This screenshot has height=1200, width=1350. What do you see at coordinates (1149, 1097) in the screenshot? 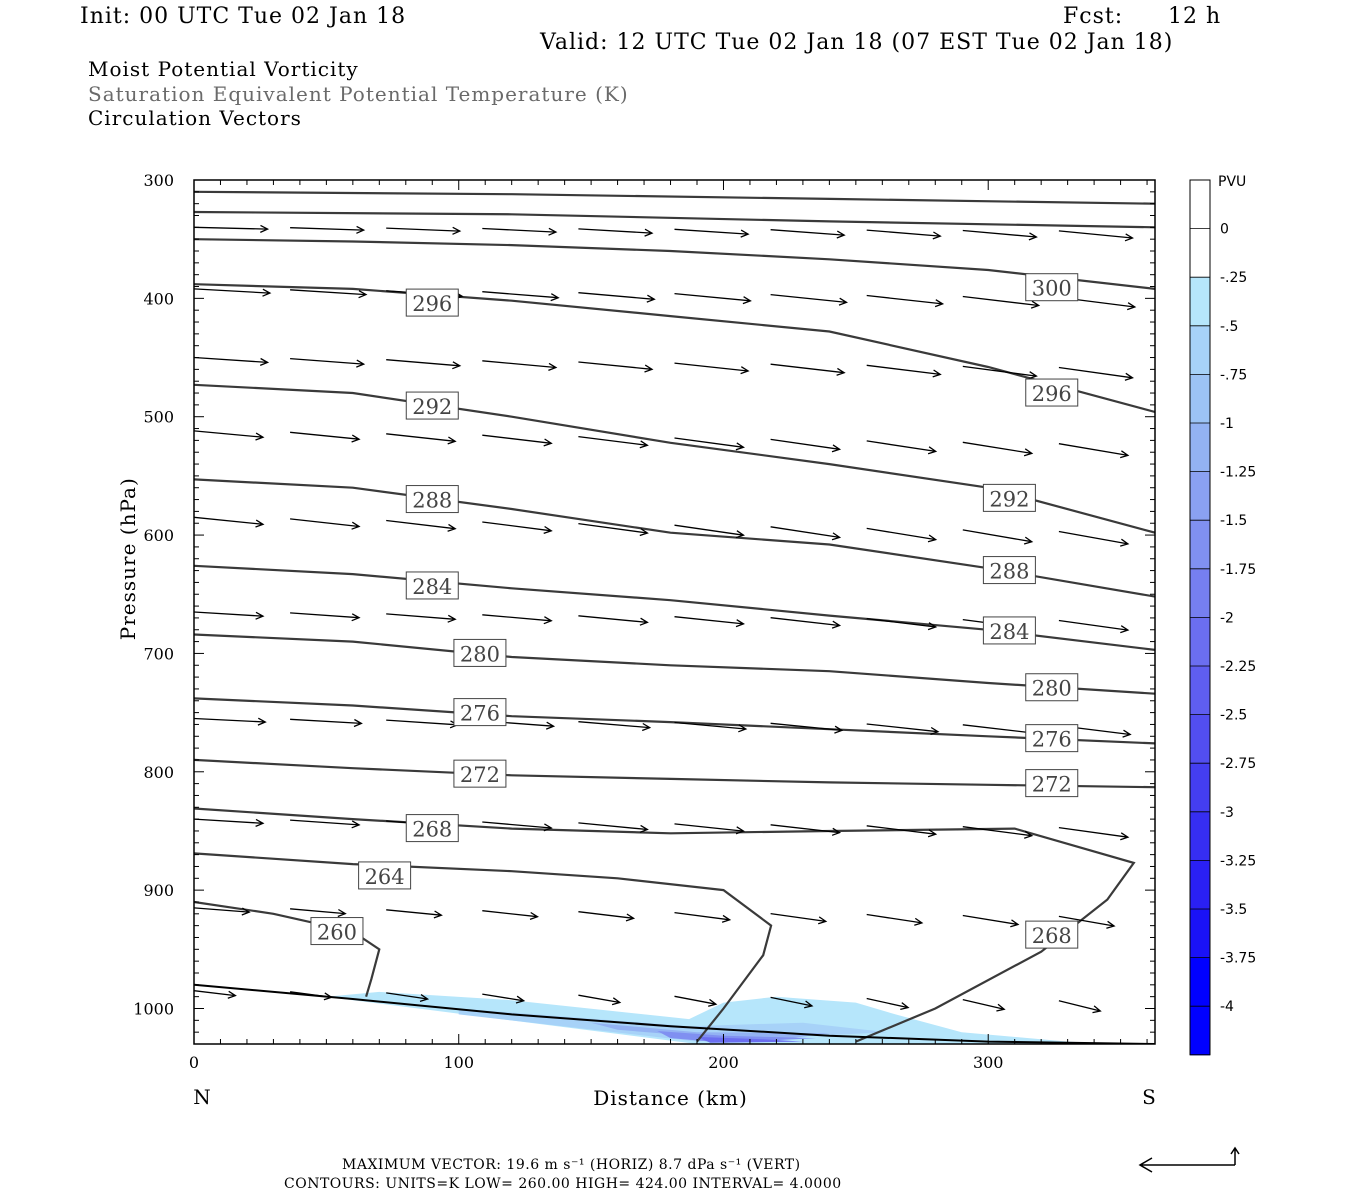
I see `south-label: S` at bounding box center [1149, 1097].